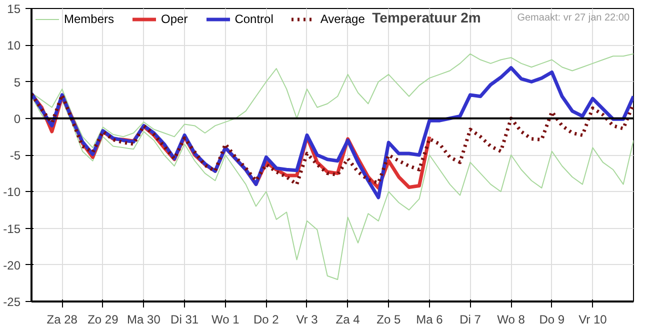 Image resolution: width=647 pixels, height=329 pixels. Describe the element at coordinates (348, 319) in the screenshot. I see `x-tick-label: Za 4` at that location.